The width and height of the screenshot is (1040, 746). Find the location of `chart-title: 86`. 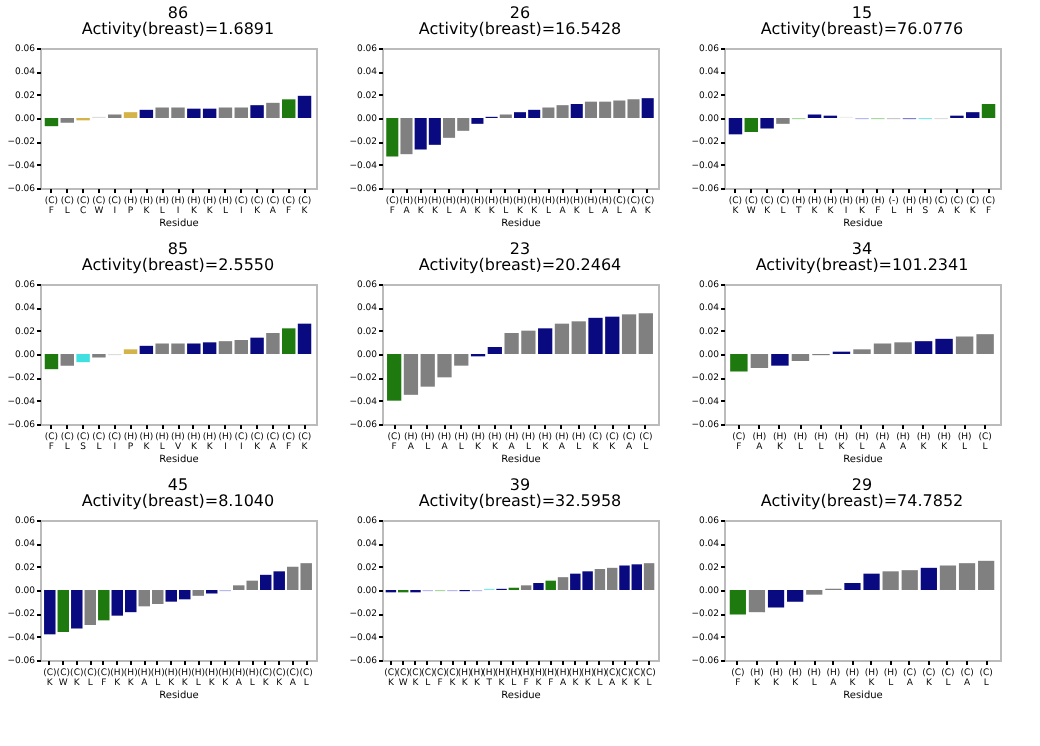

chart-title: 86 is located at coordinates (178, 13).